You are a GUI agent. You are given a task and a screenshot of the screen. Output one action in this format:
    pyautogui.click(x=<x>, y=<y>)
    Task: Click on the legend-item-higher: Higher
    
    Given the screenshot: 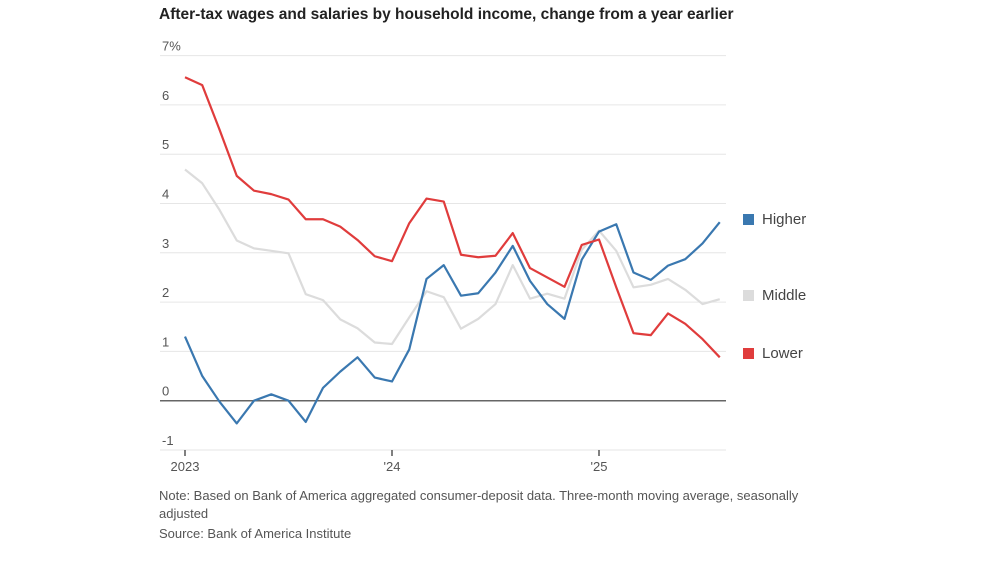 What is the action you would take?
    pyautogui.click(x=774, y=219)
    